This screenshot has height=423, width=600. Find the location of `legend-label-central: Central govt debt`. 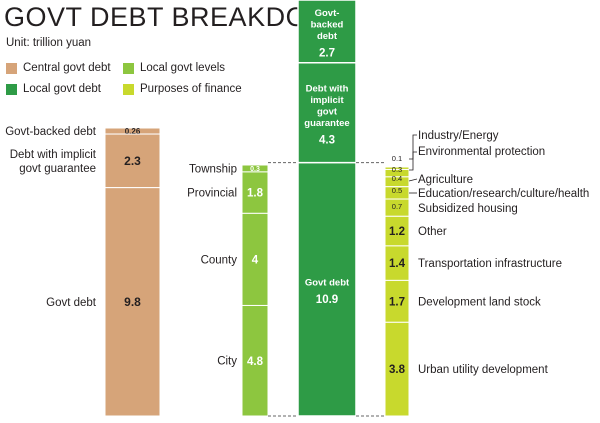

legend-label-central: Central govt debt is located at coordinates (67, 68).